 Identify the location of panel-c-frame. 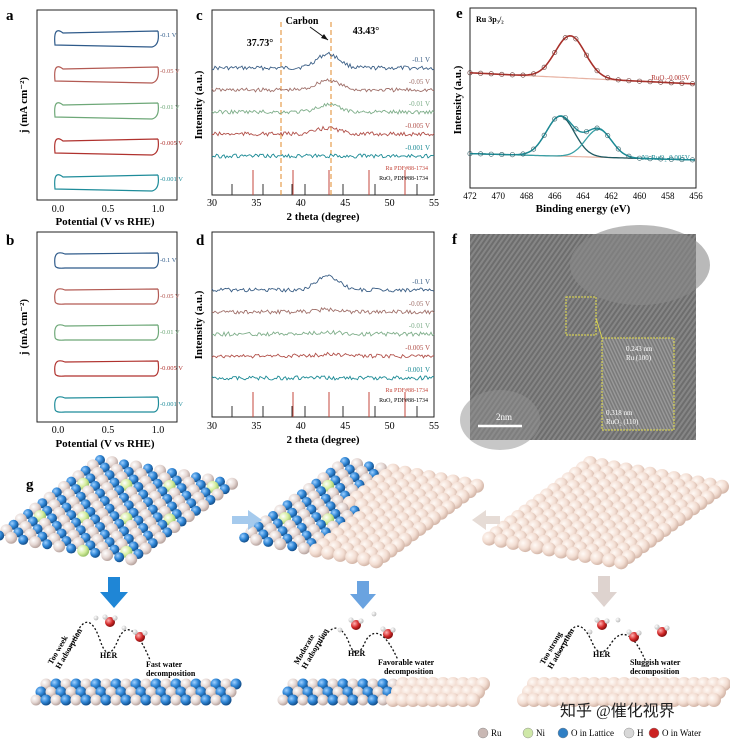
(323, 102).